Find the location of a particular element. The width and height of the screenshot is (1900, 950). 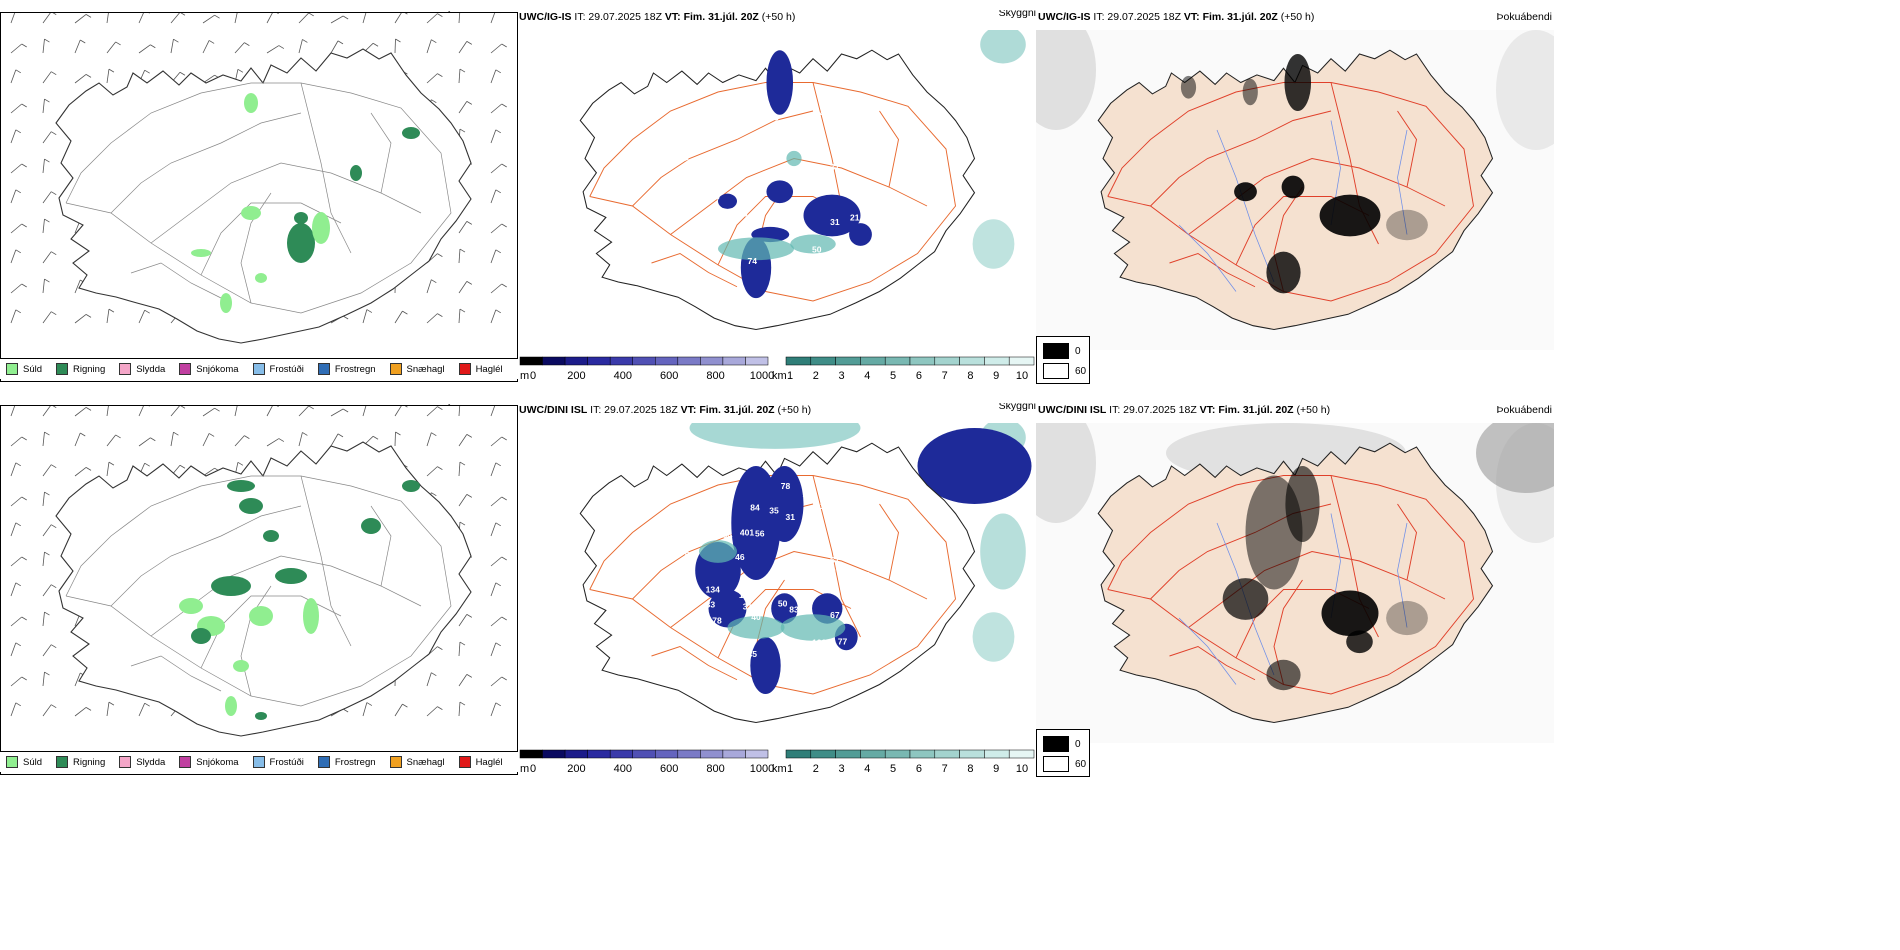

fog-band is located at coordinates (993, 244).